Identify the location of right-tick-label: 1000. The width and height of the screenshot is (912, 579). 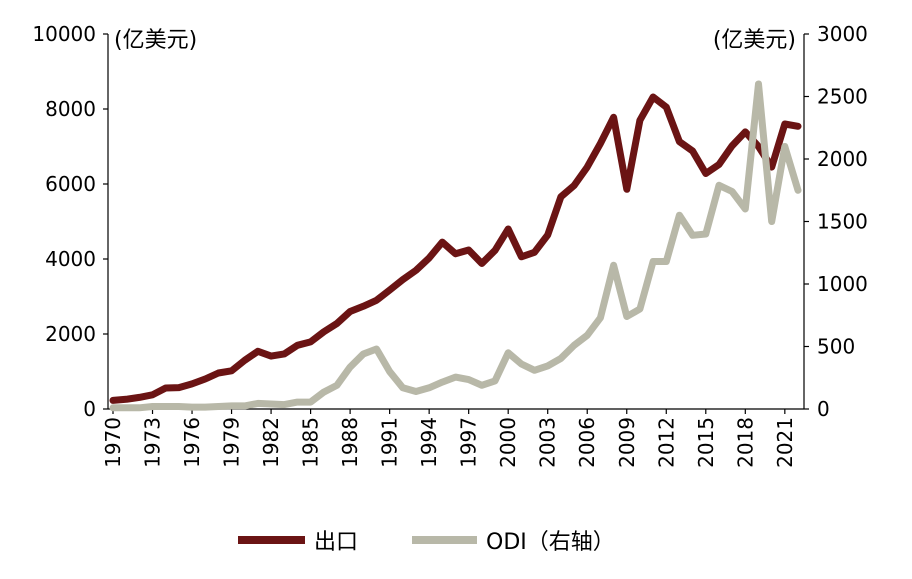
(842, 284).